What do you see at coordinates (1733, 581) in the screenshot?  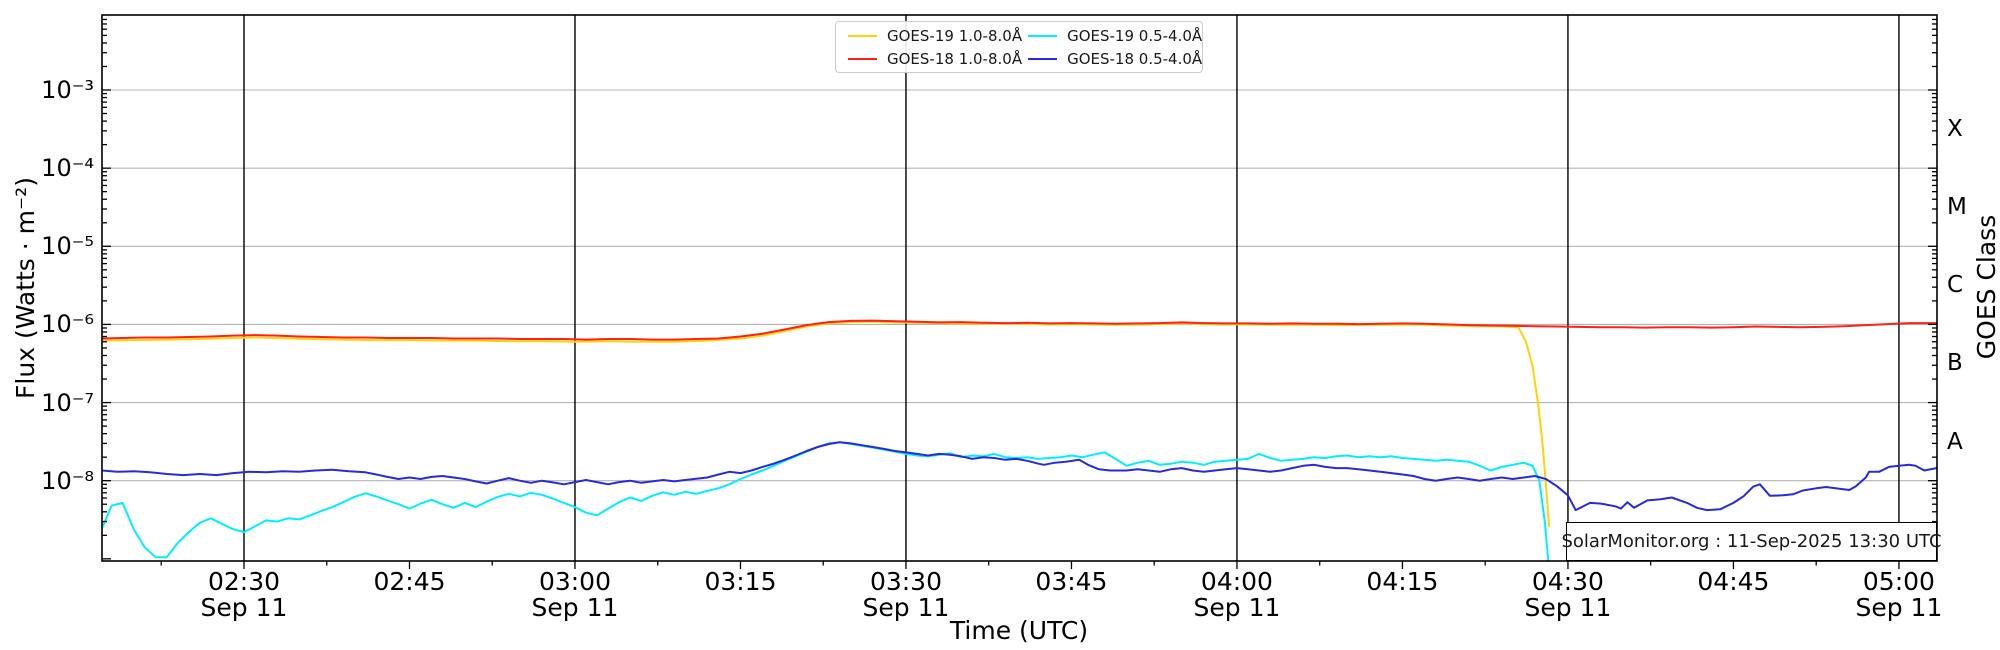 I see `x-tick-label: 04:45` at bounding box center [1733, 581].